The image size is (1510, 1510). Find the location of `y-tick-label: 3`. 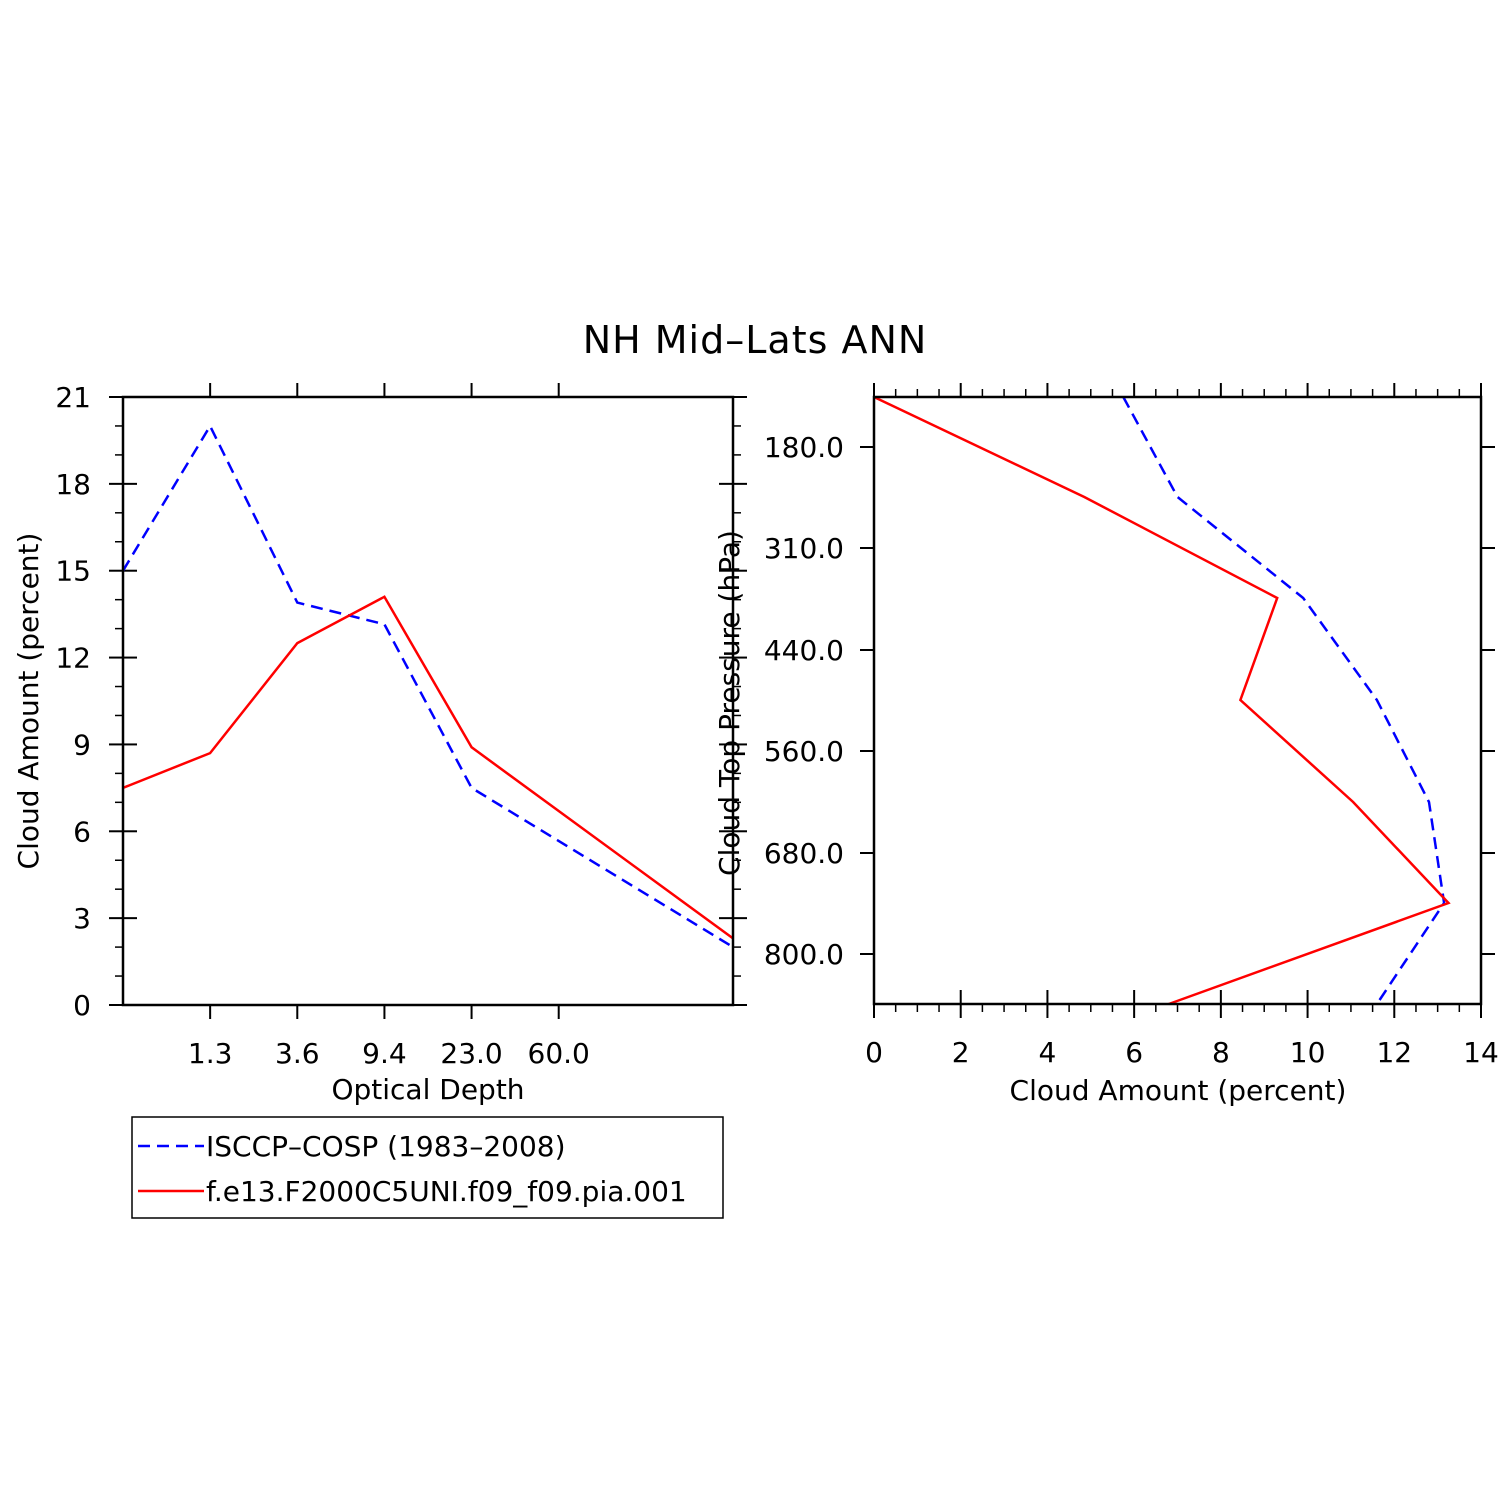

y-tick-label: 3 is located at coordinates (82, 918).